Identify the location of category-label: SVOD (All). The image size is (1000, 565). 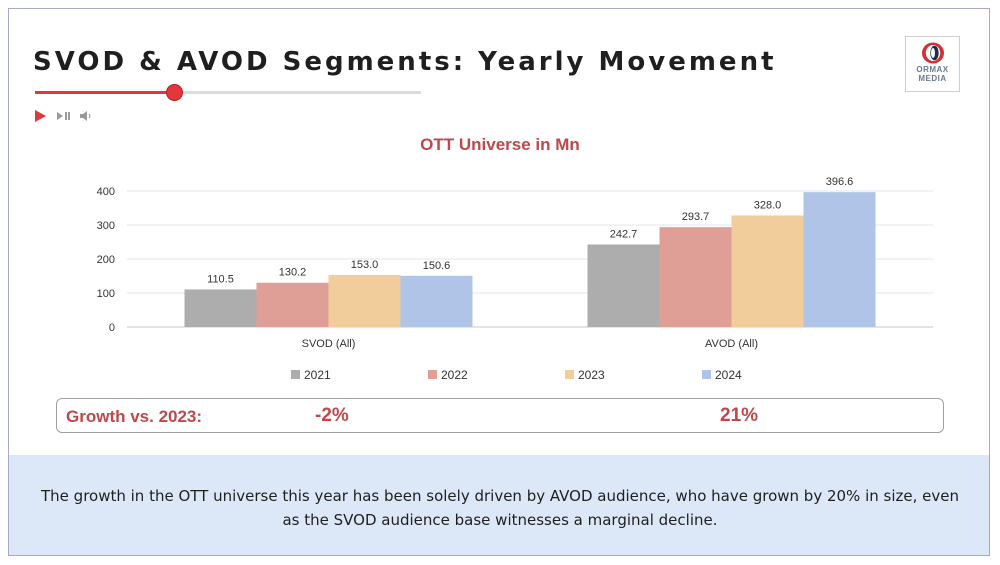
(329, 344).